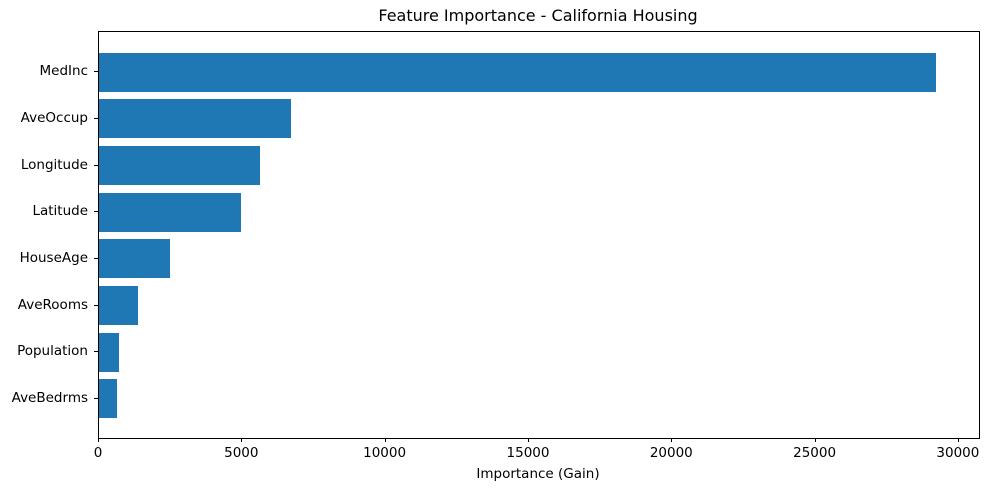 This screenshot has height=490, width=987. What do you see at coordinates (118, 306) in the screenshot?
I see `bar-averooms` at bounding box center [118, 306].